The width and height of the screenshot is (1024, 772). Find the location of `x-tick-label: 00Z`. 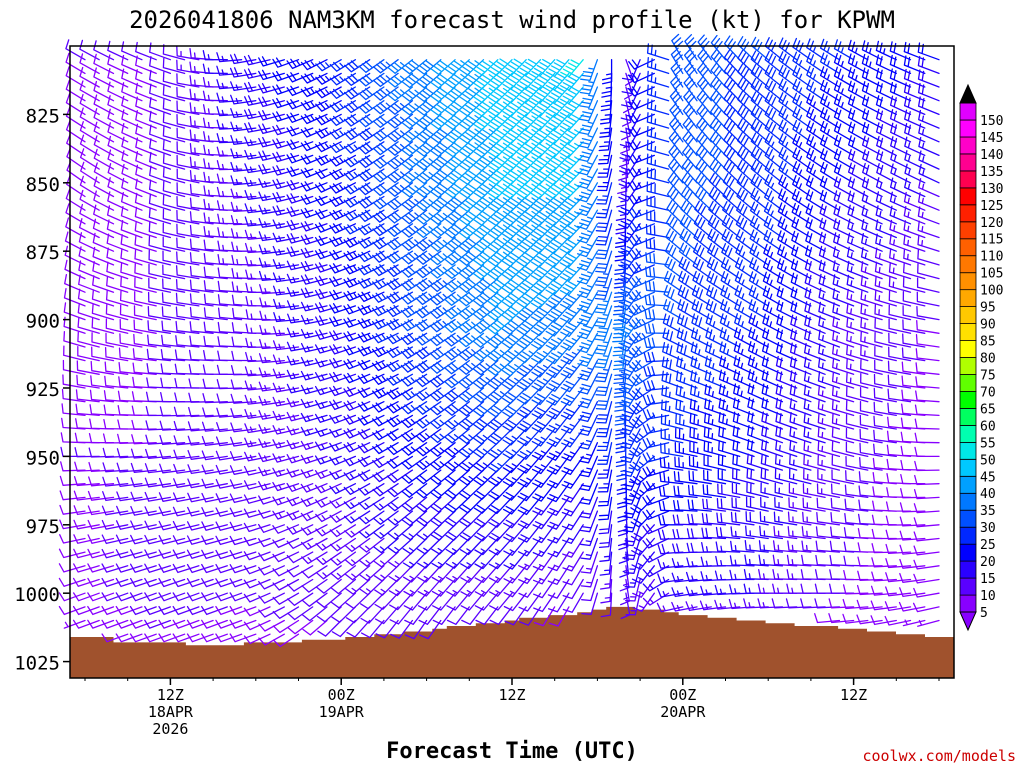

x-tick-label: 00Z is located at coordinates (341, 695).